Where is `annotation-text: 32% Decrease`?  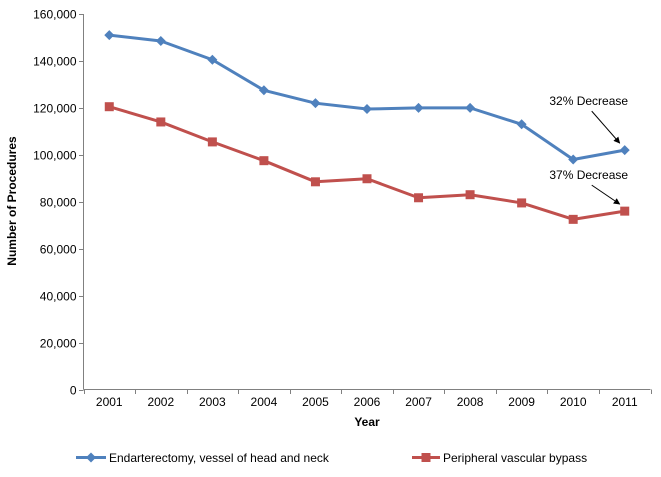 annotation-text: 32% Decrease is located at coordinates (588, 101).